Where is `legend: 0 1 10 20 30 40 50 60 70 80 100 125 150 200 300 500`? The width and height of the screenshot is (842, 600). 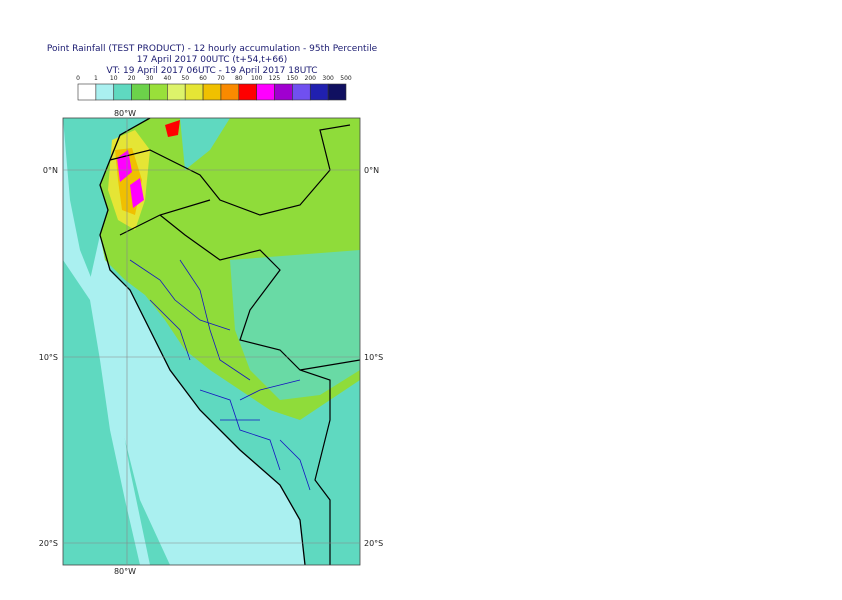 legend: 0 1 10 20 30 40 50 60 70 80 100 125 150 200 300 500 is located at coordinates (214, 88).